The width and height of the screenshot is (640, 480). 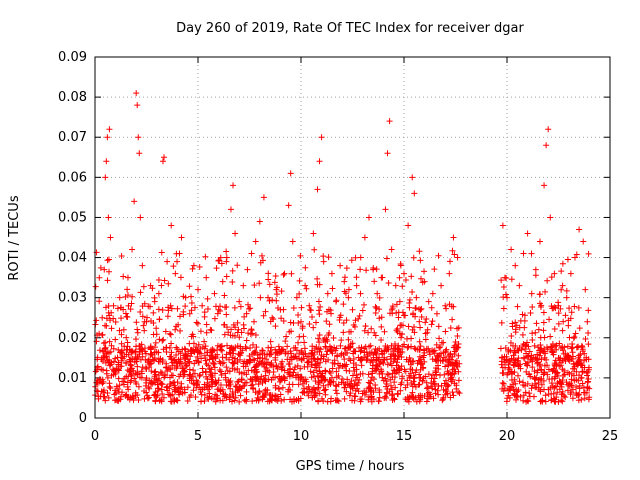 What do you see at coordinates (72, 97) in the screenshot?
I see `y-tick-label: 0.08` at bounding box center [72, 97].